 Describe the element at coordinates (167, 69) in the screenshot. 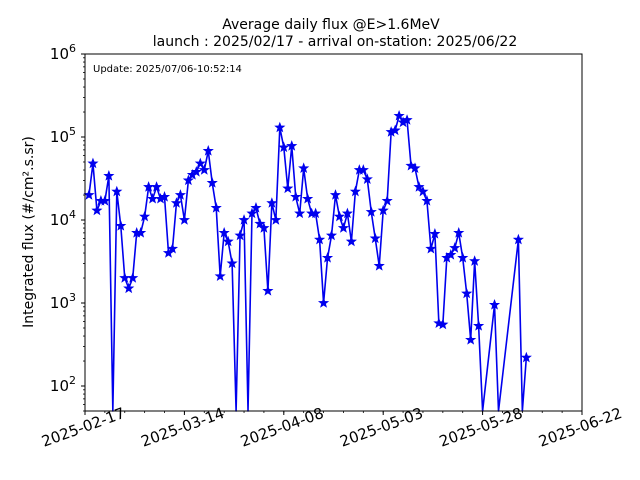

I see `update-annotation: Update: 2025/07/06-10:52:14` at that location.